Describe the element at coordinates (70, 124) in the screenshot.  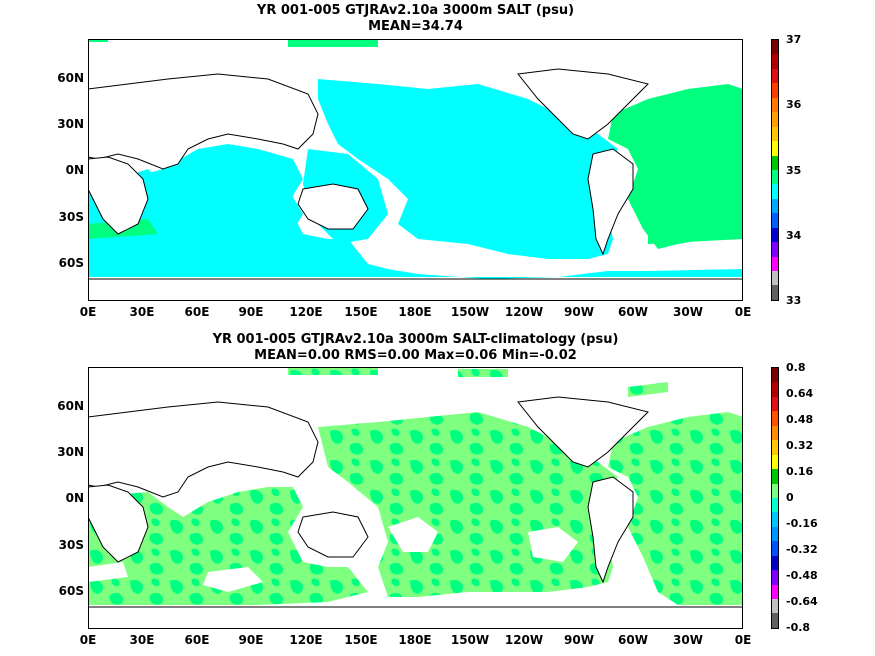
I see `top-ylabel-30n: 30N` at that location.